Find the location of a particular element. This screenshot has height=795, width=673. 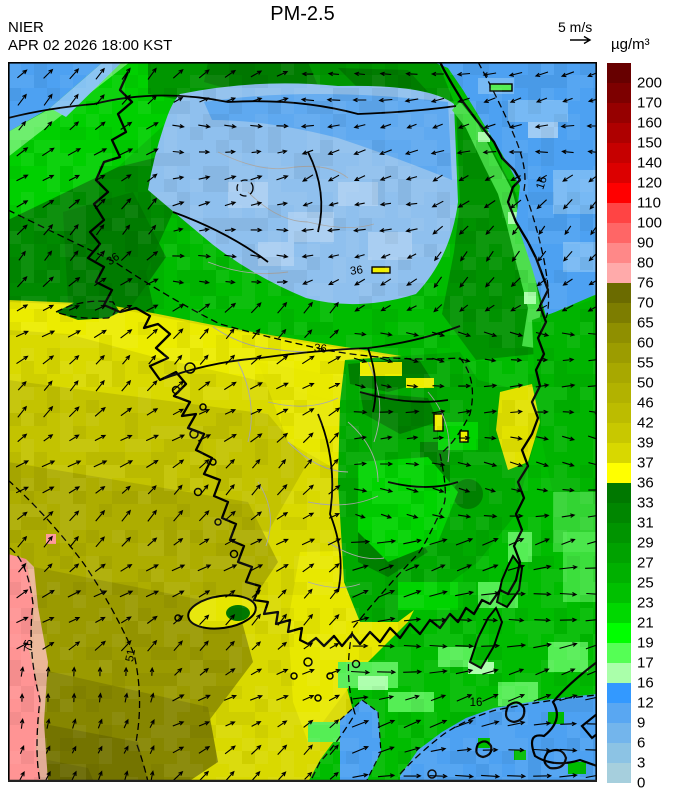

inland-low-pm-blue-pocket is located at coordinates (303, 194).